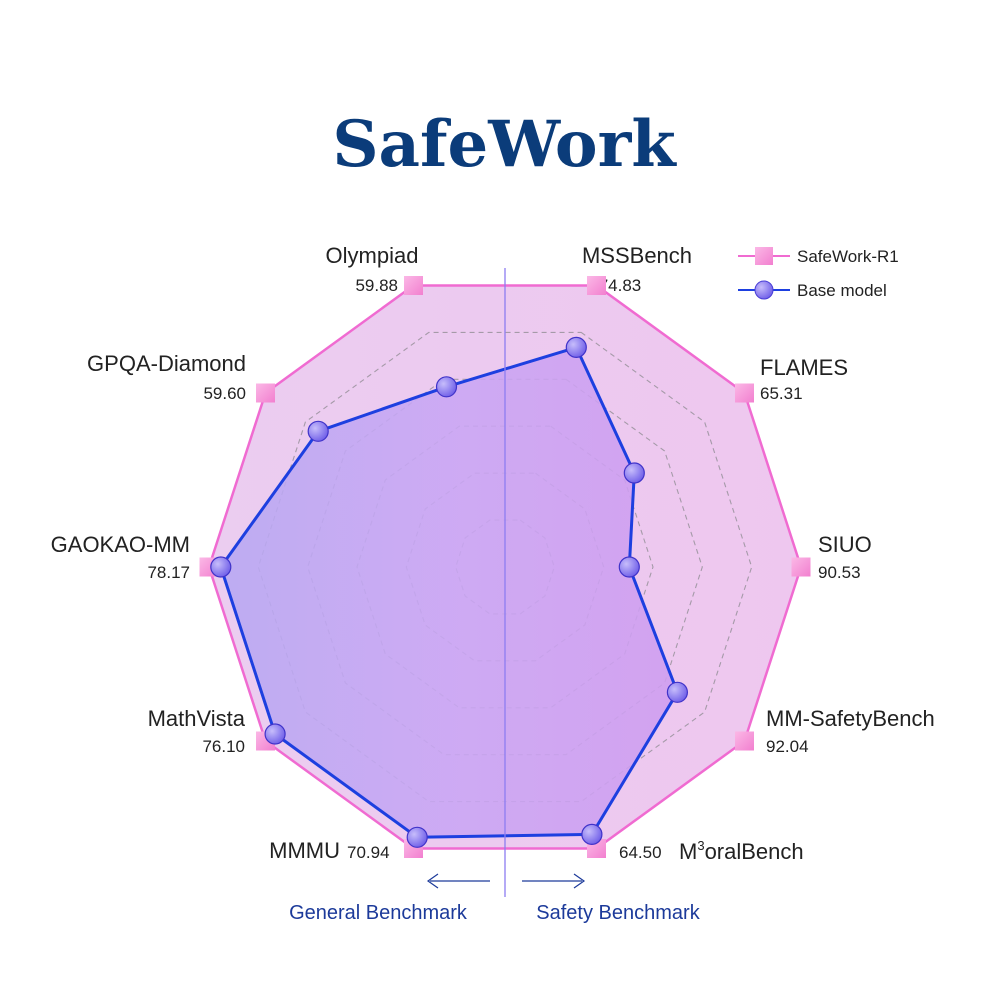  Describe the element at coordinates (275, 734) in the screenshot. I see `base-marker-mathvista` at that location.